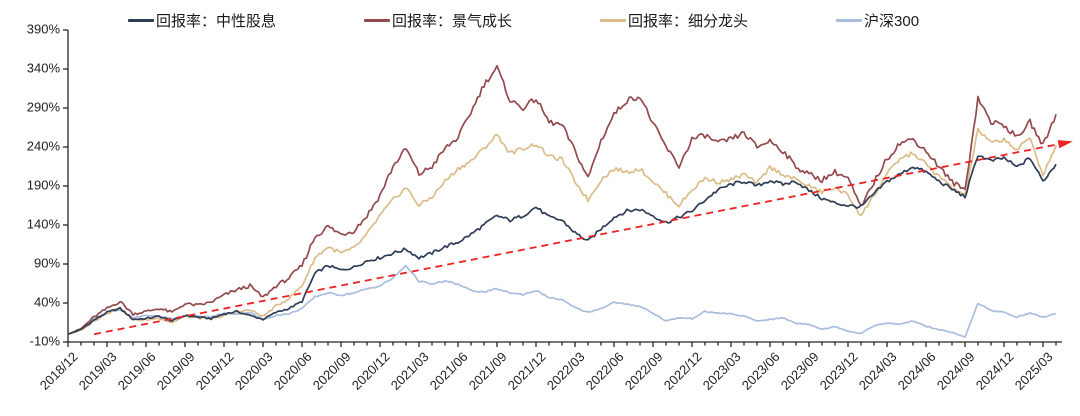 The image size is (1080, 416). I want to click on legend-swatch-boom-growth, so click(377, 20).